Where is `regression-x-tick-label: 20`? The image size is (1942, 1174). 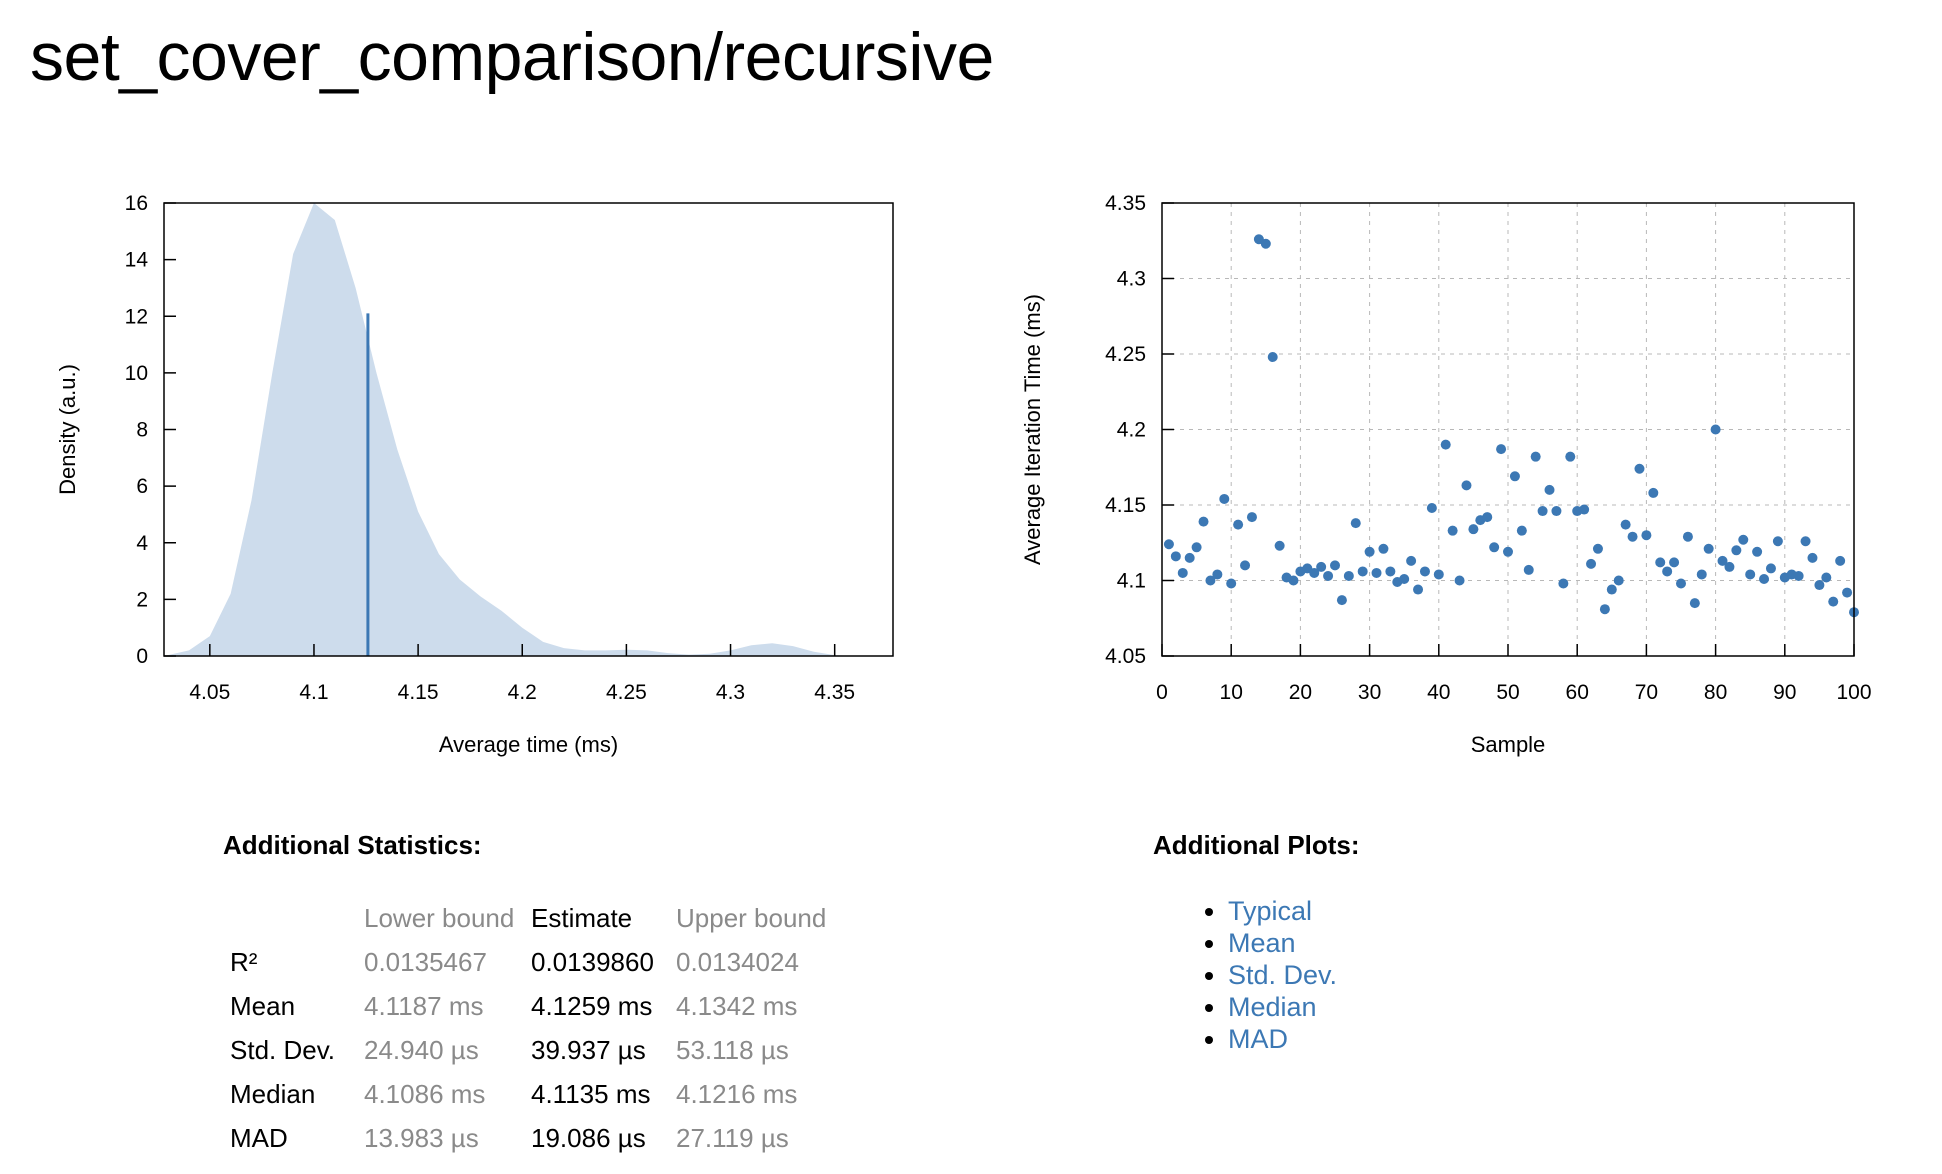 regression-x-tick-label: 20 is located at coordinates (1300, 692).